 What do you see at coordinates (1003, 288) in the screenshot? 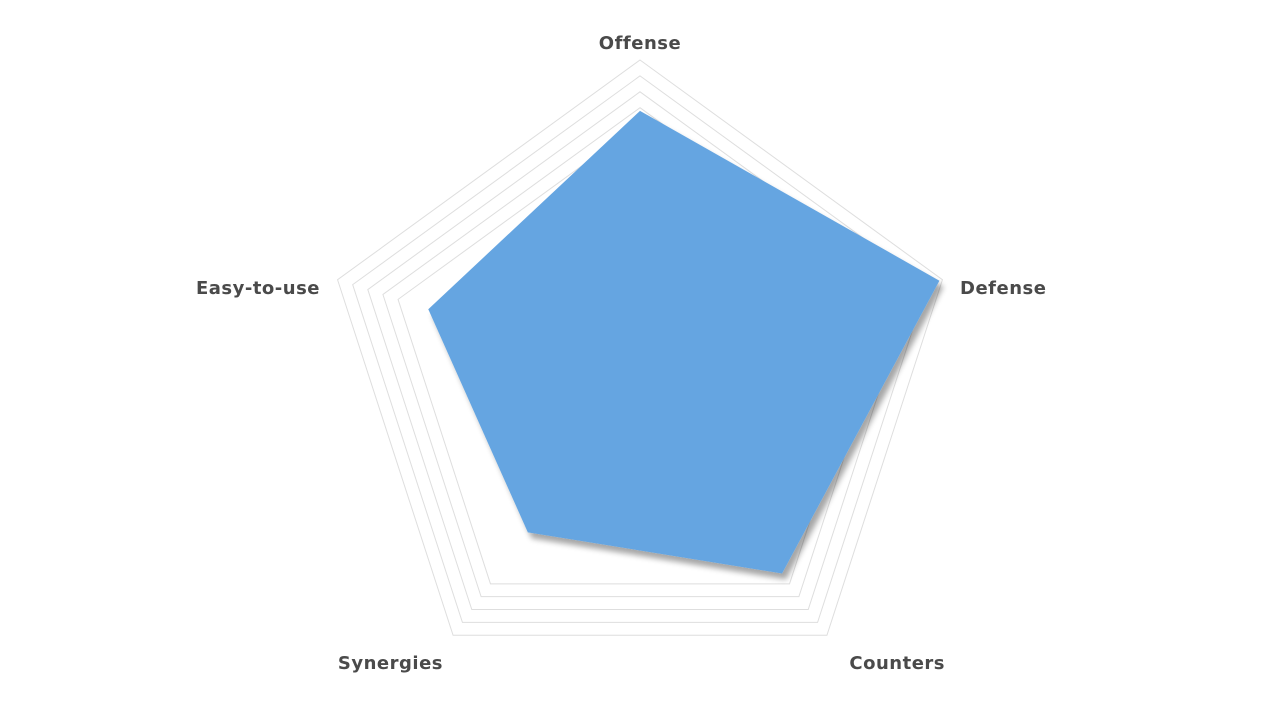
I see `axis-label-defense: Defense` at bounding box center [1003, 288].